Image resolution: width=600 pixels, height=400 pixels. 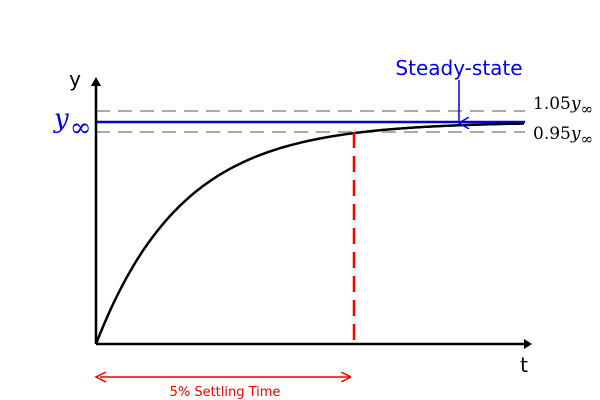 I want to click on steady-state-annotation: Steady-state, so click(x=458, y=68).